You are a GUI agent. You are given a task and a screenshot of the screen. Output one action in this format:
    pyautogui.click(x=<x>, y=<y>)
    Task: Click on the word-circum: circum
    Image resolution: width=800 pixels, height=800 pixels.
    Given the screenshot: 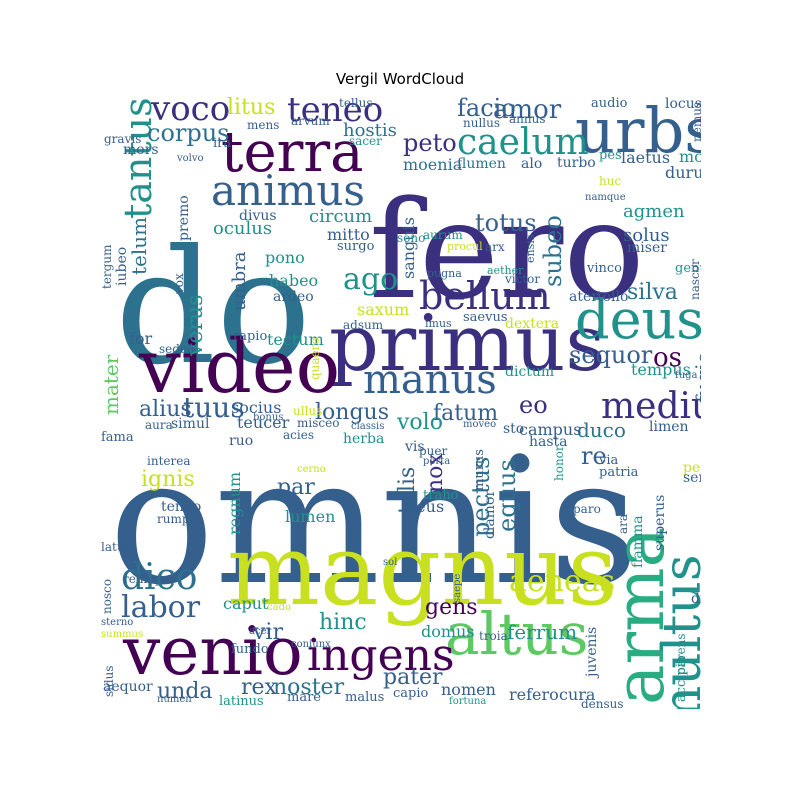 What is the action you would take?
    pyautogui.click(x=341, y=216)
    